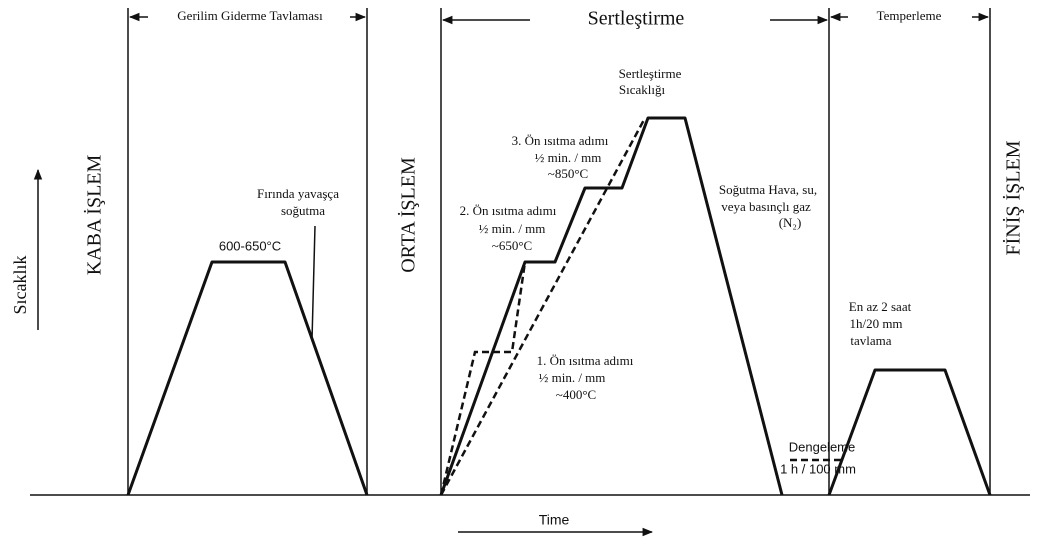 Image resolution: width=1043 pixels, height=543 pixels. Describe the element at coordinates (909, 15) in the screenshot. I see `section-title: Temperleme` at that location.